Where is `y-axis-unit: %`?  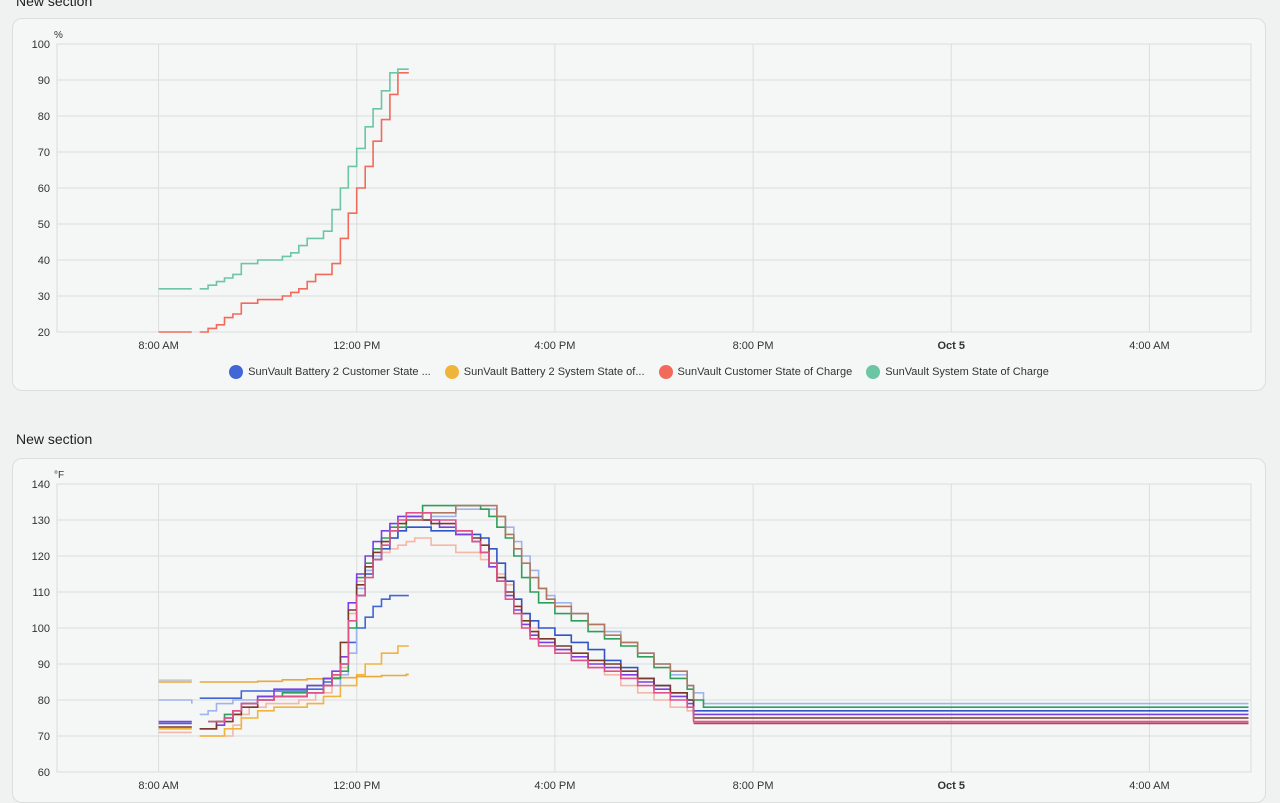 y-axis-unit: % is located at coordinates (58, 35).